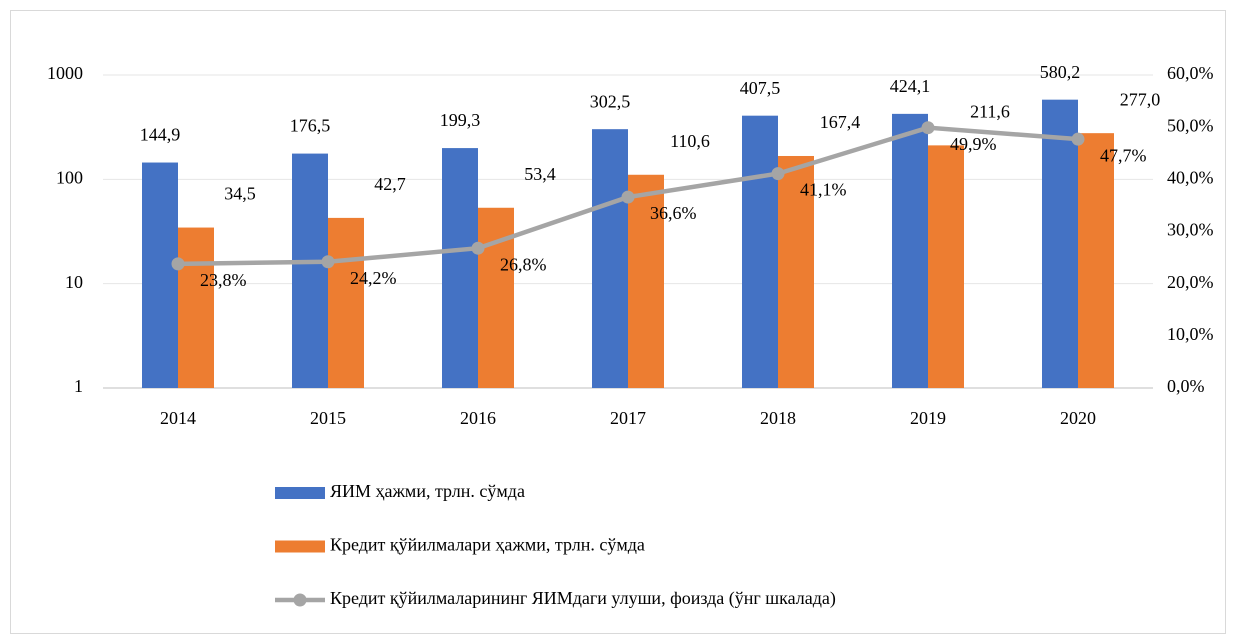  What do you see at coordinates (673, 213) in the screenshot?
I see `data-label: 36,6%` at bounding box center [673, 213].